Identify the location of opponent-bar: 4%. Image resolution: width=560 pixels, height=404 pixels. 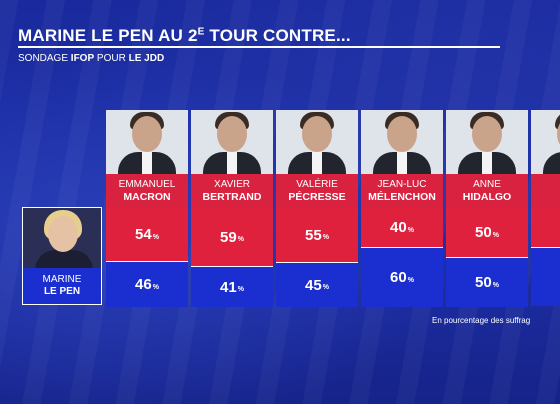
(545, 227).